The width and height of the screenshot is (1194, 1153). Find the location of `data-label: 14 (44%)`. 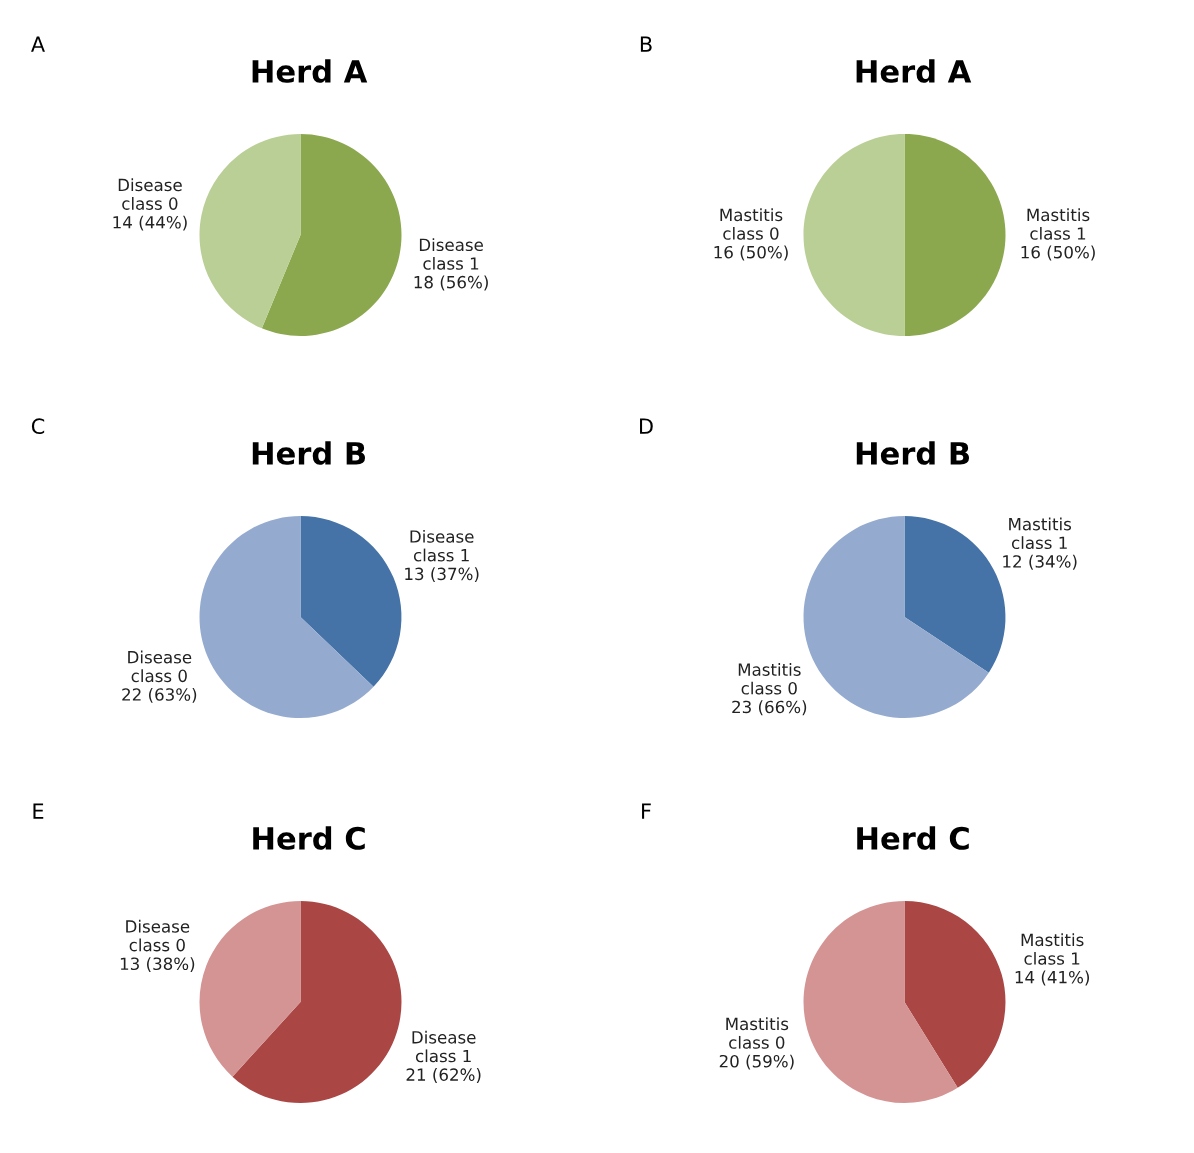

data-label: 14 (44%) is located at coordinates (150, 223).